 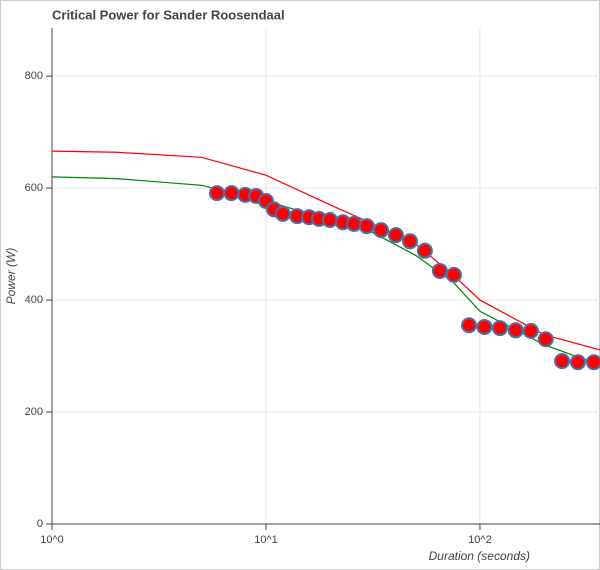 What do you see at coordinates (34, 412) in the screenshot?
I see `y-tick-label: 200` at bounding box center [34, 412].